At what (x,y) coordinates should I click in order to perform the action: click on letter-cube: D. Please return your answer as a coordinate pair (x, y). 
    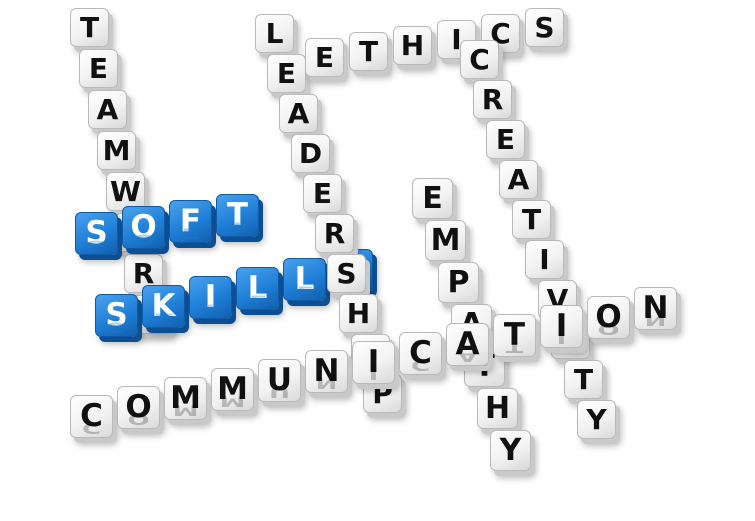
    Looking at the image, I should click on (310, 153).